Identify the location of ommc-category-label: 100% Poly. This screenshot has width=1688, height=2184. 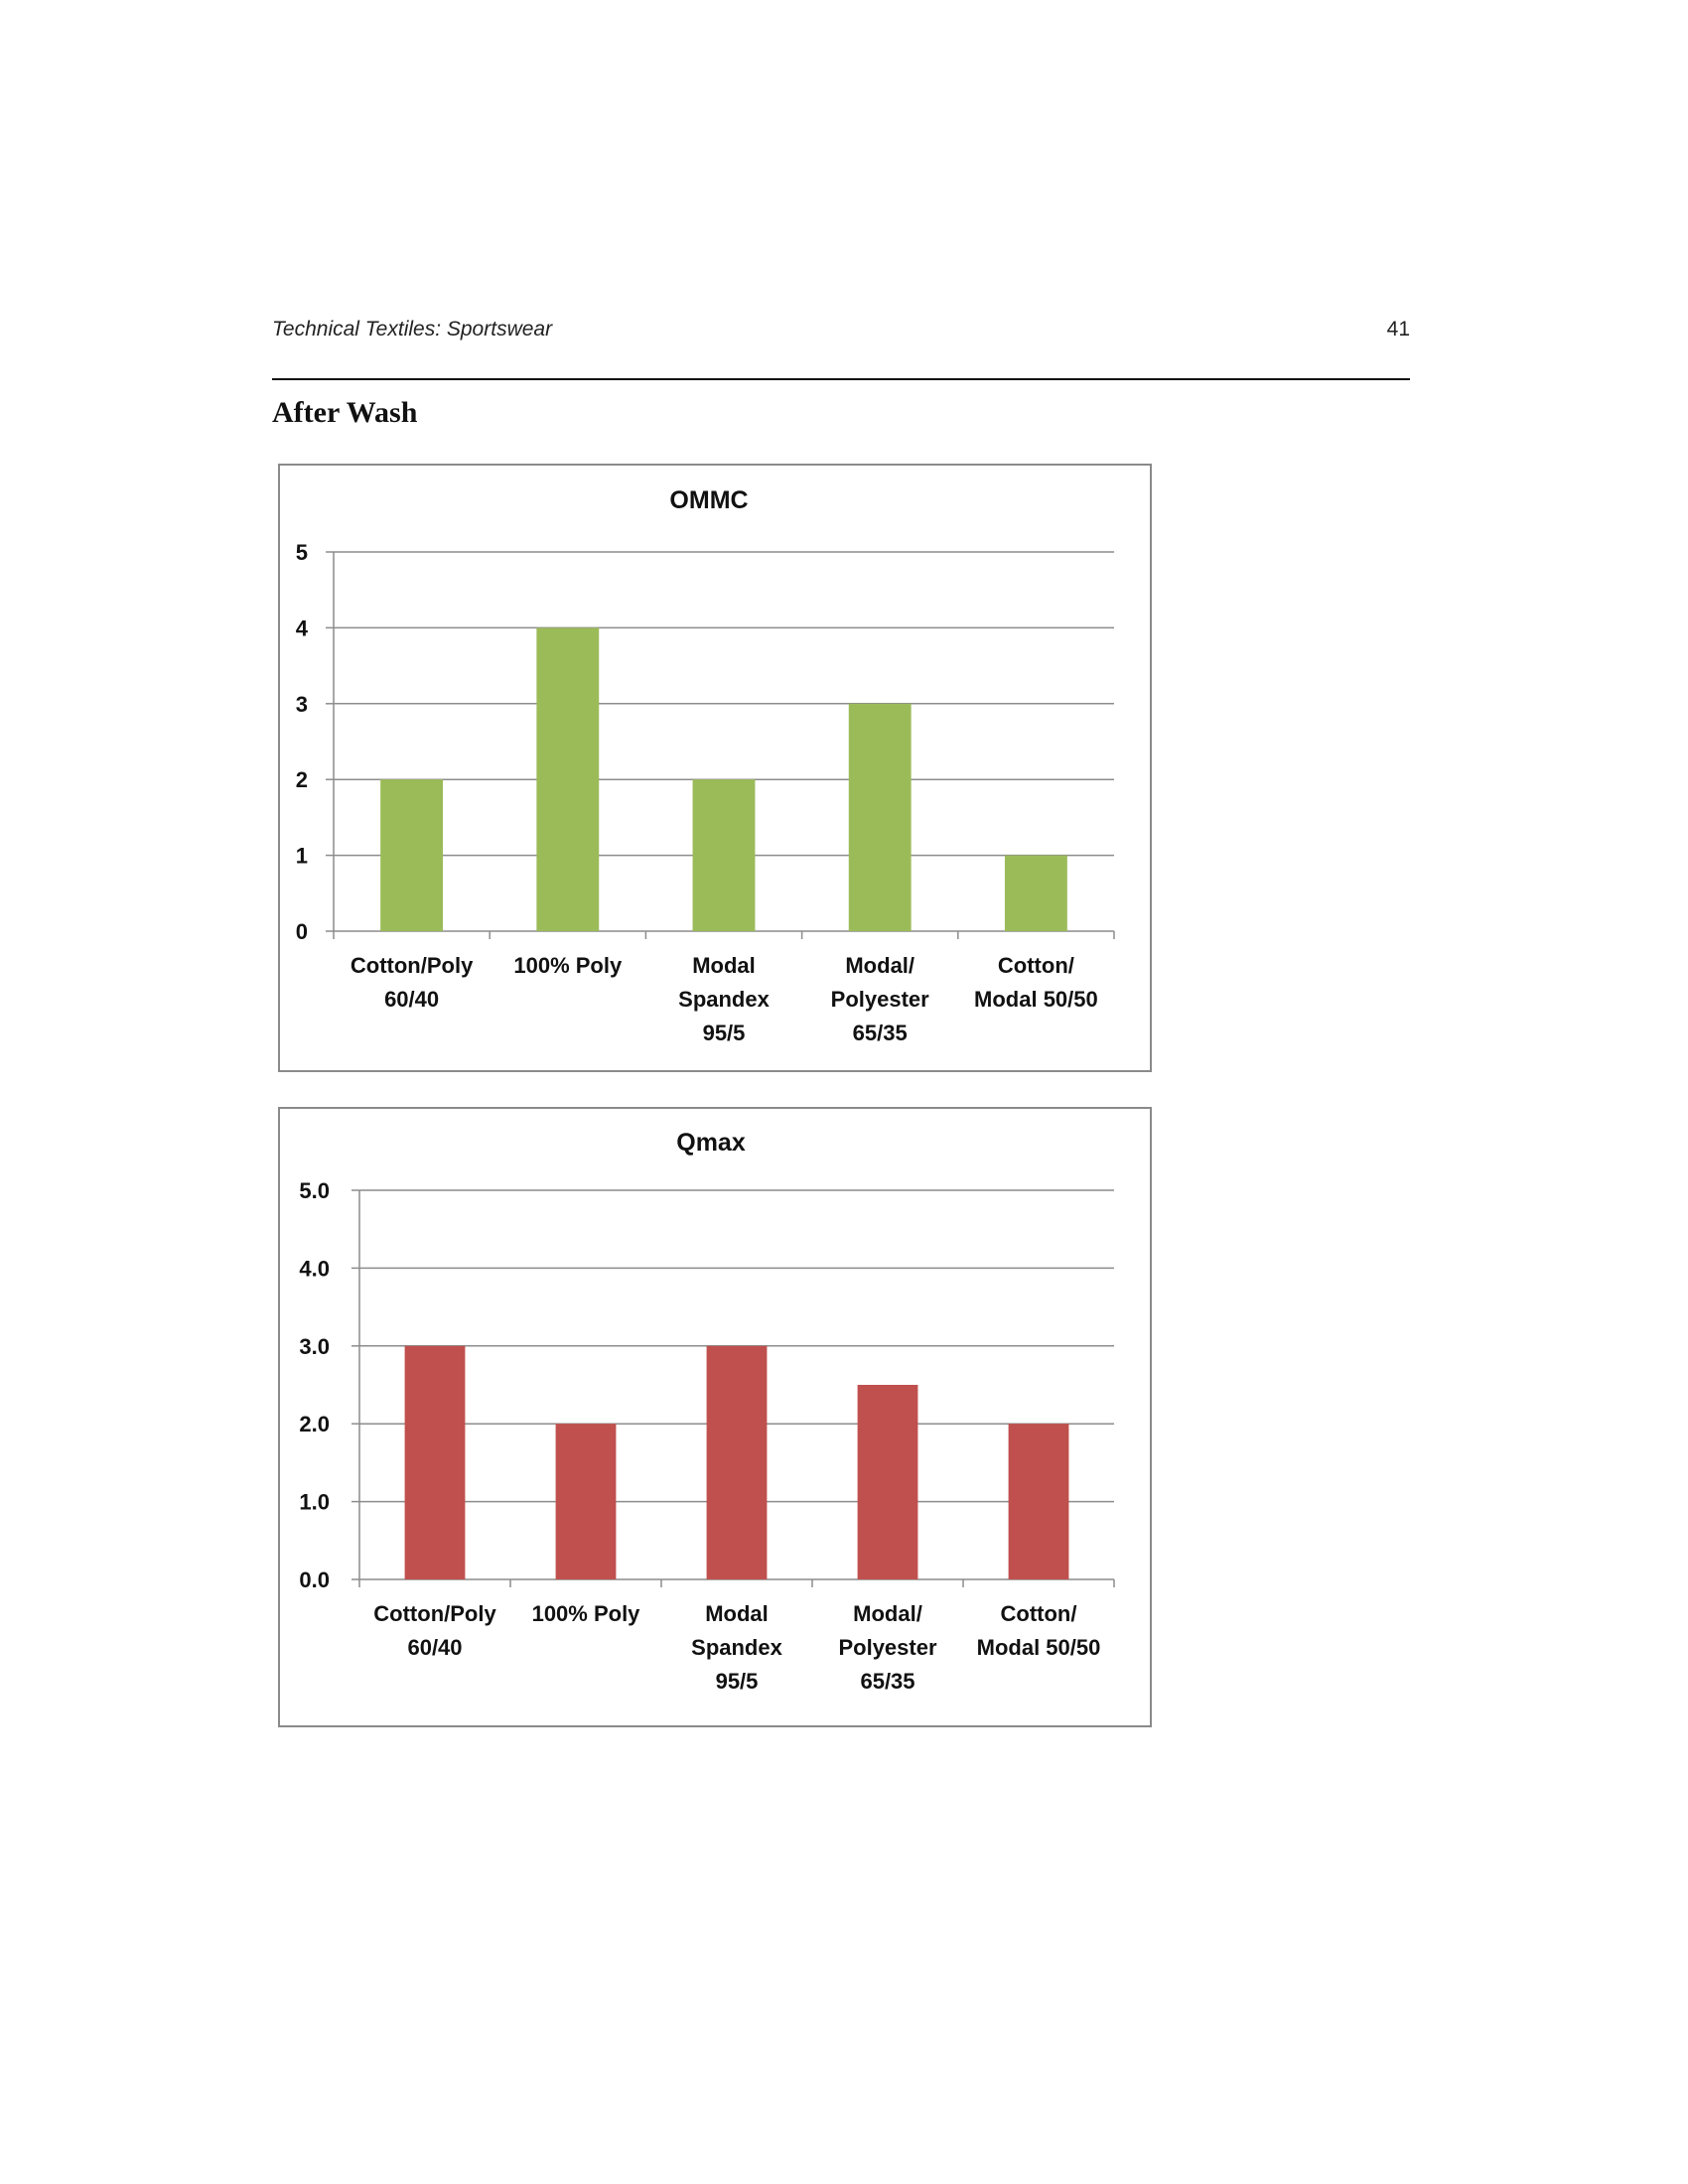
(568, 965).